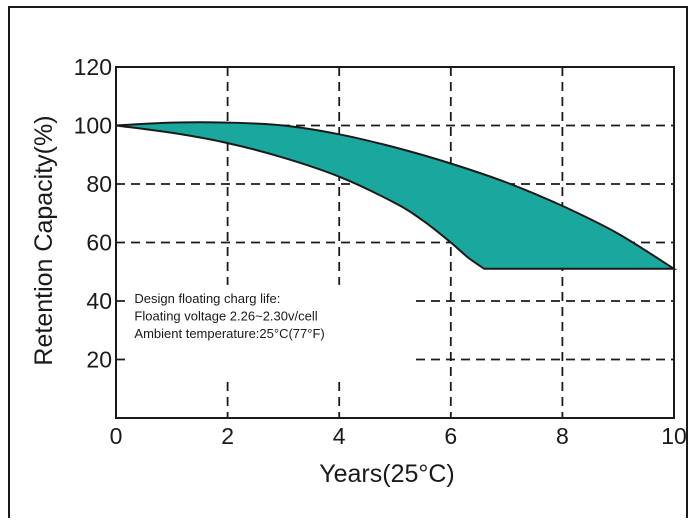  Describe the element at coordinates (387, 474) in the screenshot. I see `x-axis-label: Years(25°C)` at that location.